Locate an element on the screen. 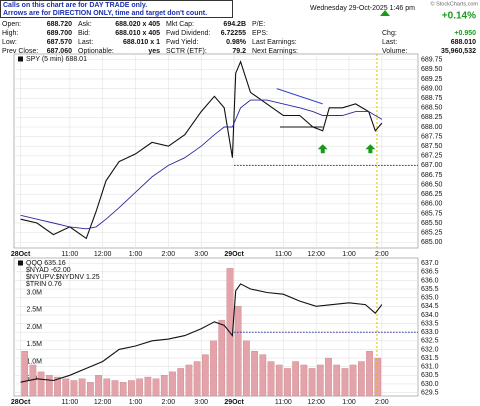  quote-label: SCTR (ETF): is located at coordinates (186, 51).